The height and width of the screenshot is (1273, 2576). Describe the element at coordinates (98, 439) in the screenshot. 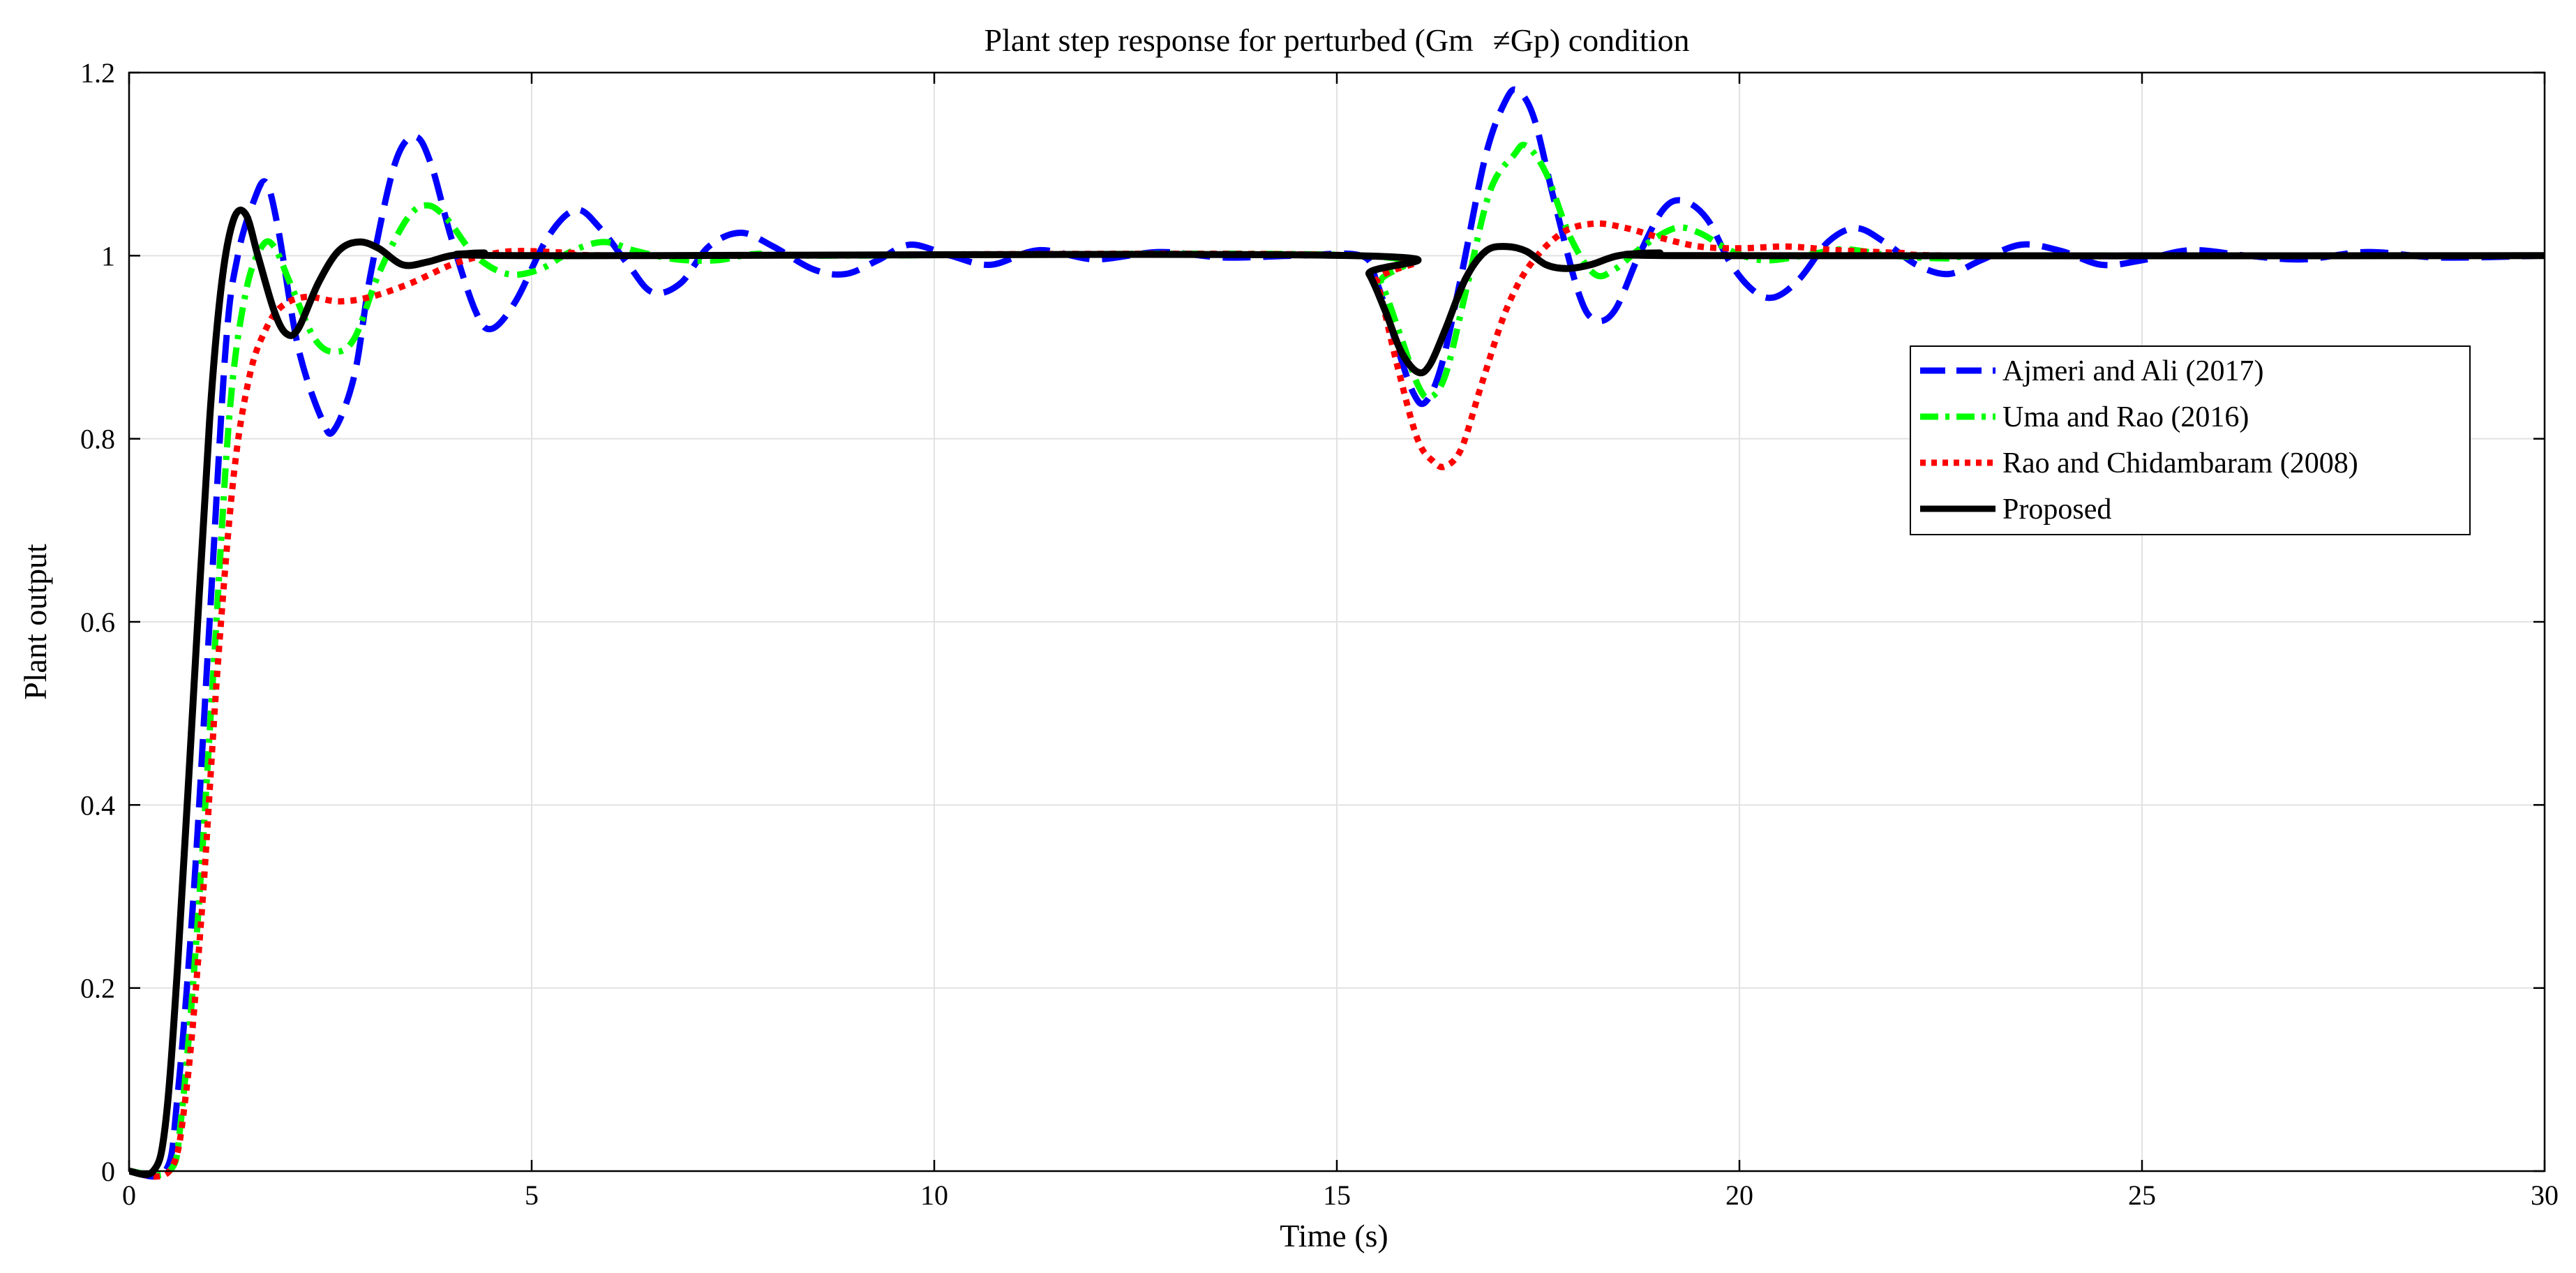

I see `y-tick-label: 0.8` at that location.